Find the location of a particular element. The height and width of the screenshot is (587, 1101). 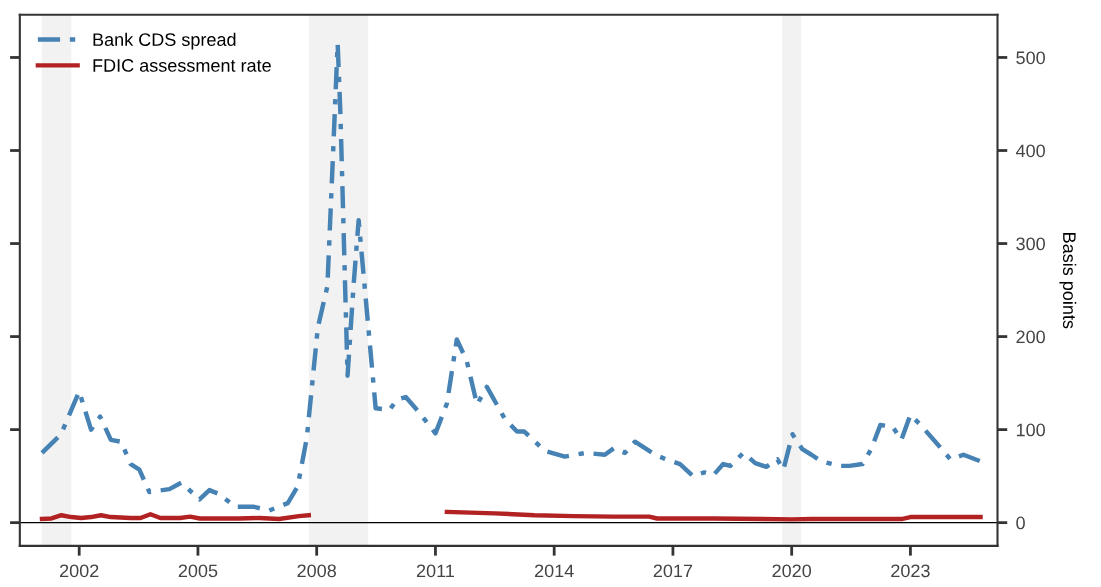

y-axis-title: Basis points is located at coordinates (1068, 281).